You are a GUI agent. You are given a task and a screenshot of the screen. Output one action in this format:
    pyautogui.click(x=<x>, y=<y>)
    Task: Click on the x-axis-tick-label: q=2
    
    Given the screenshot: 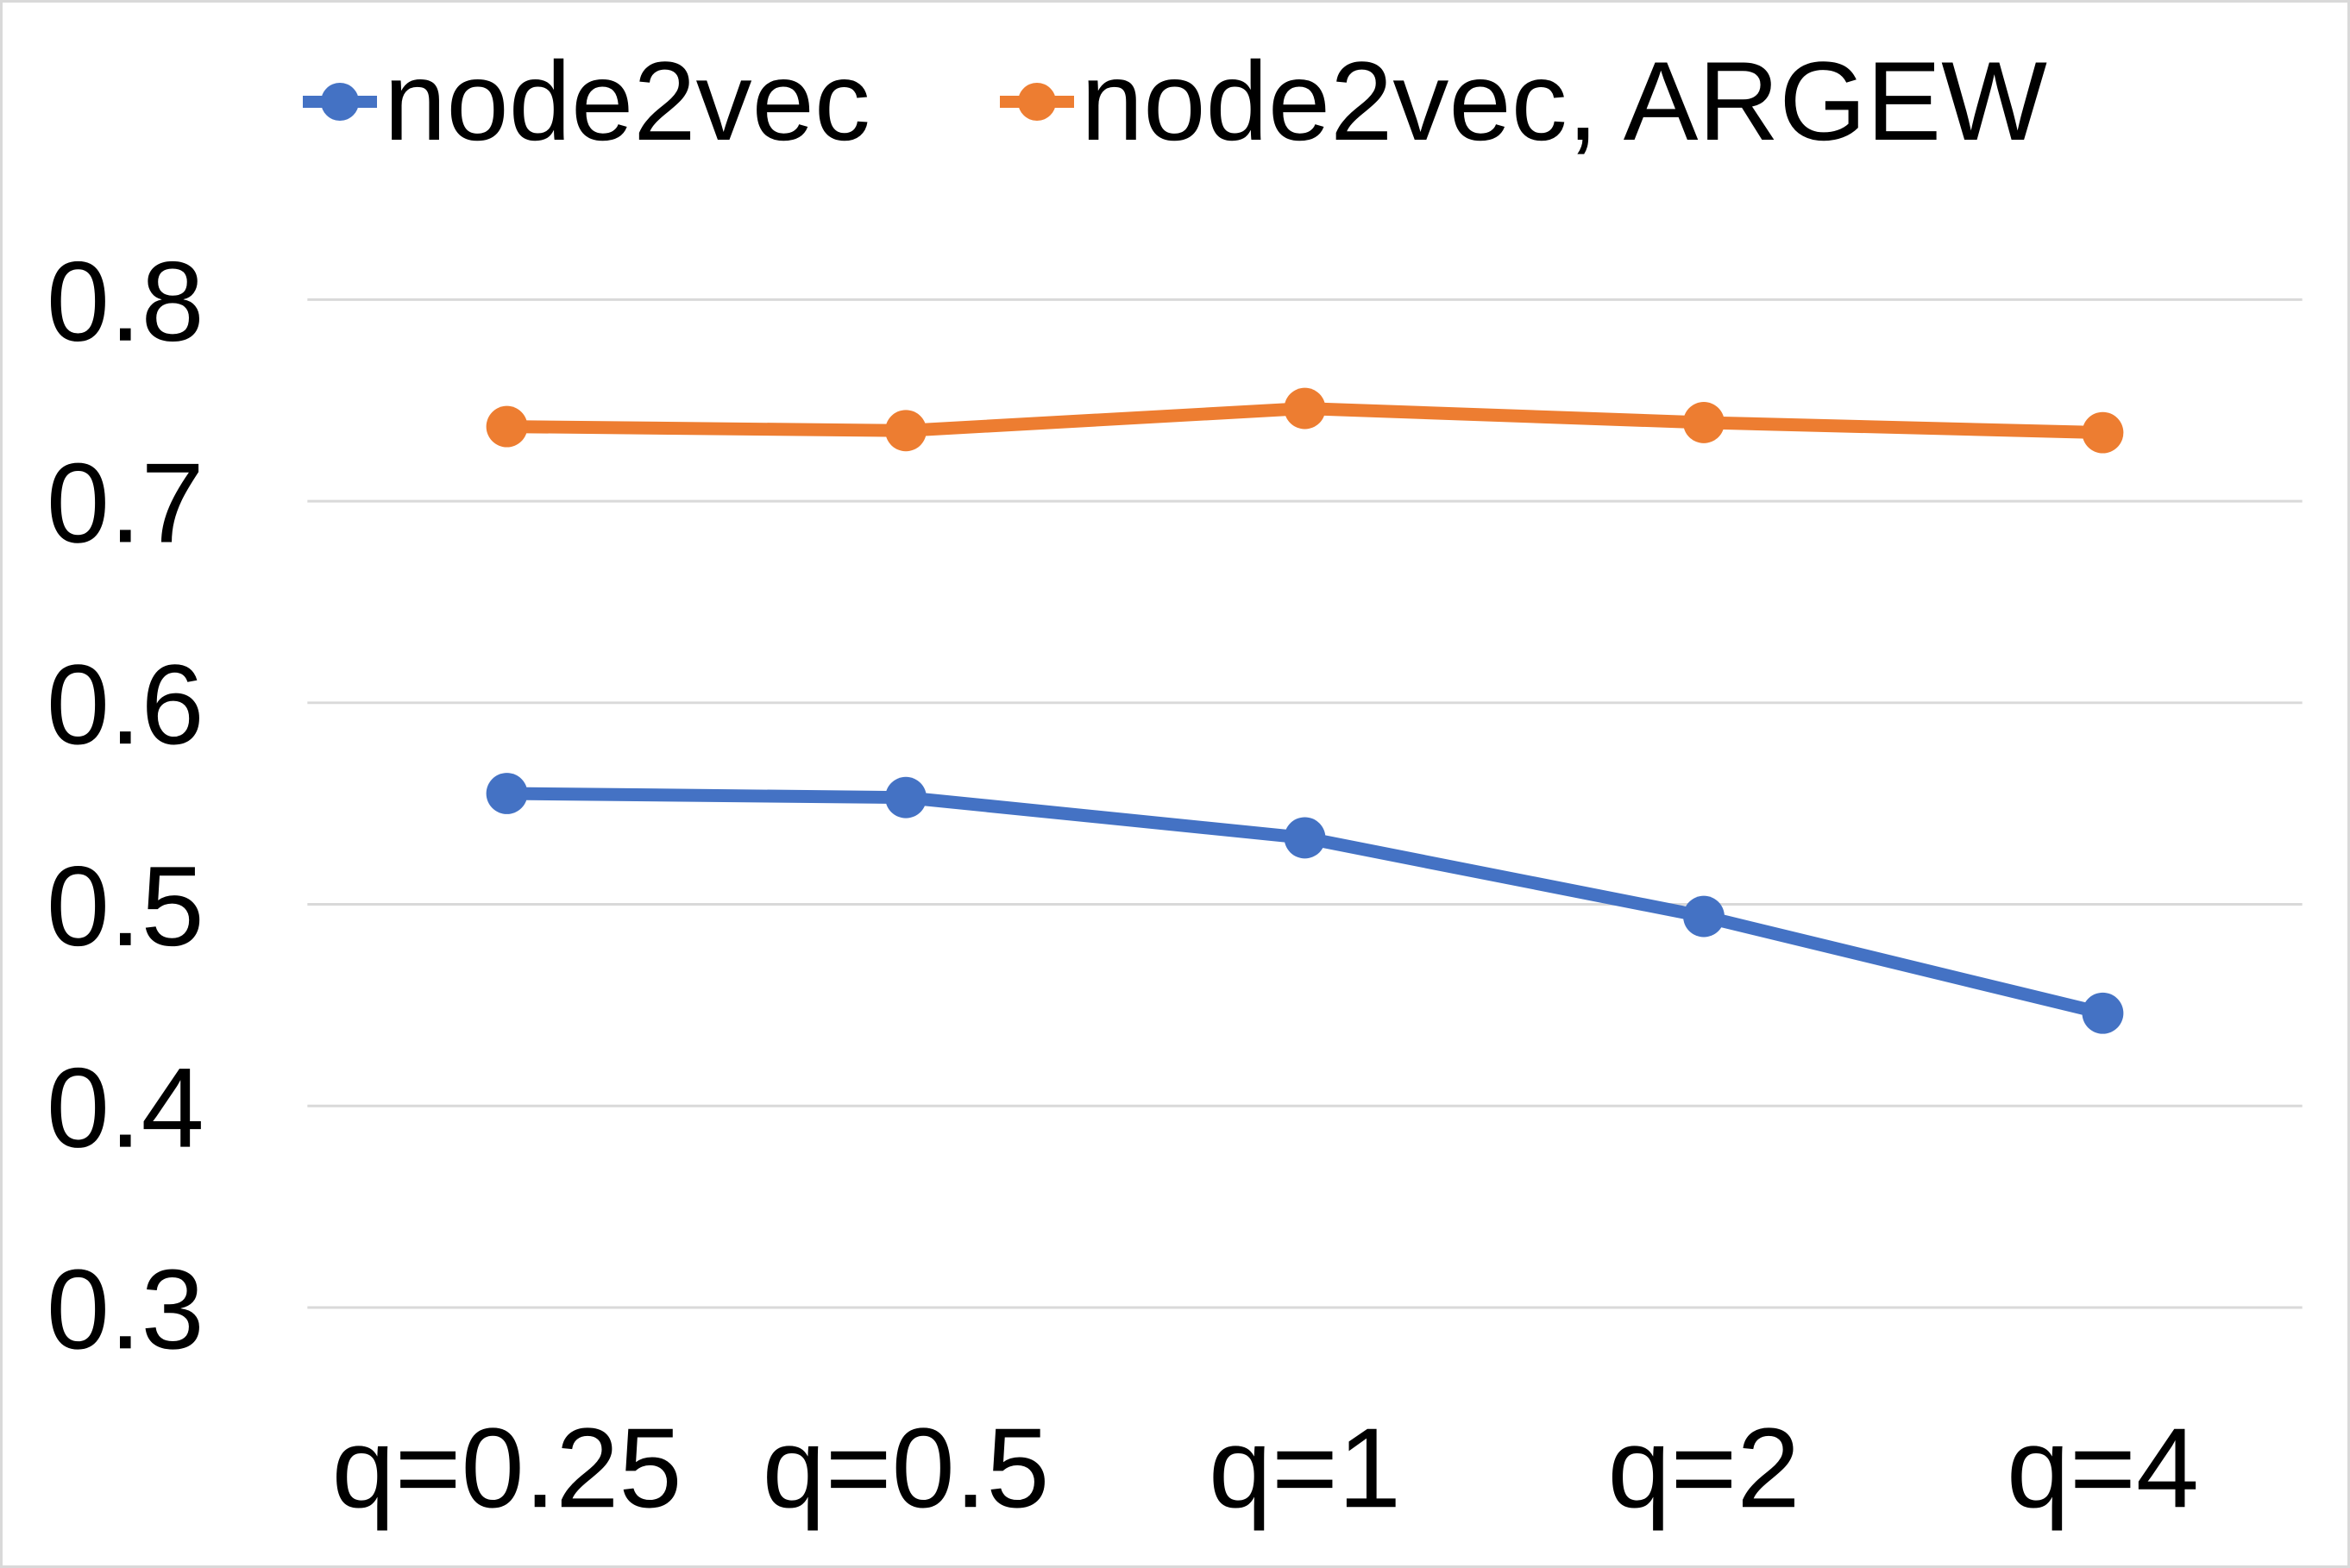 What is the action you would take?
    pyautogui.click(x=1703, y=1467)
    